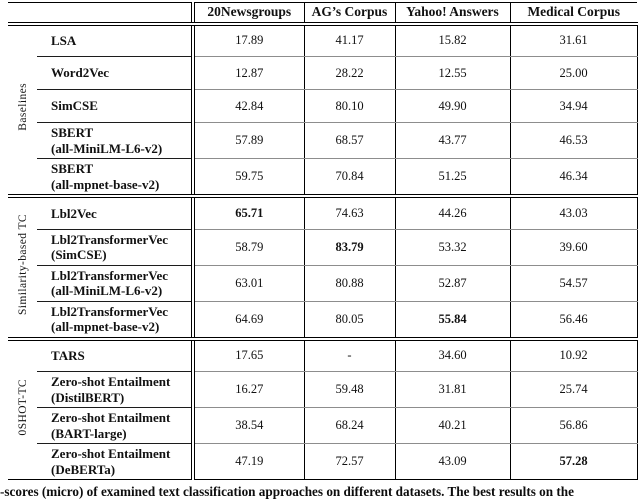 This screenshot has width=640, height=500. Describe the element at coordinates (452, 283) in the screenshot. I see `score-cell: 52.87` at that location.